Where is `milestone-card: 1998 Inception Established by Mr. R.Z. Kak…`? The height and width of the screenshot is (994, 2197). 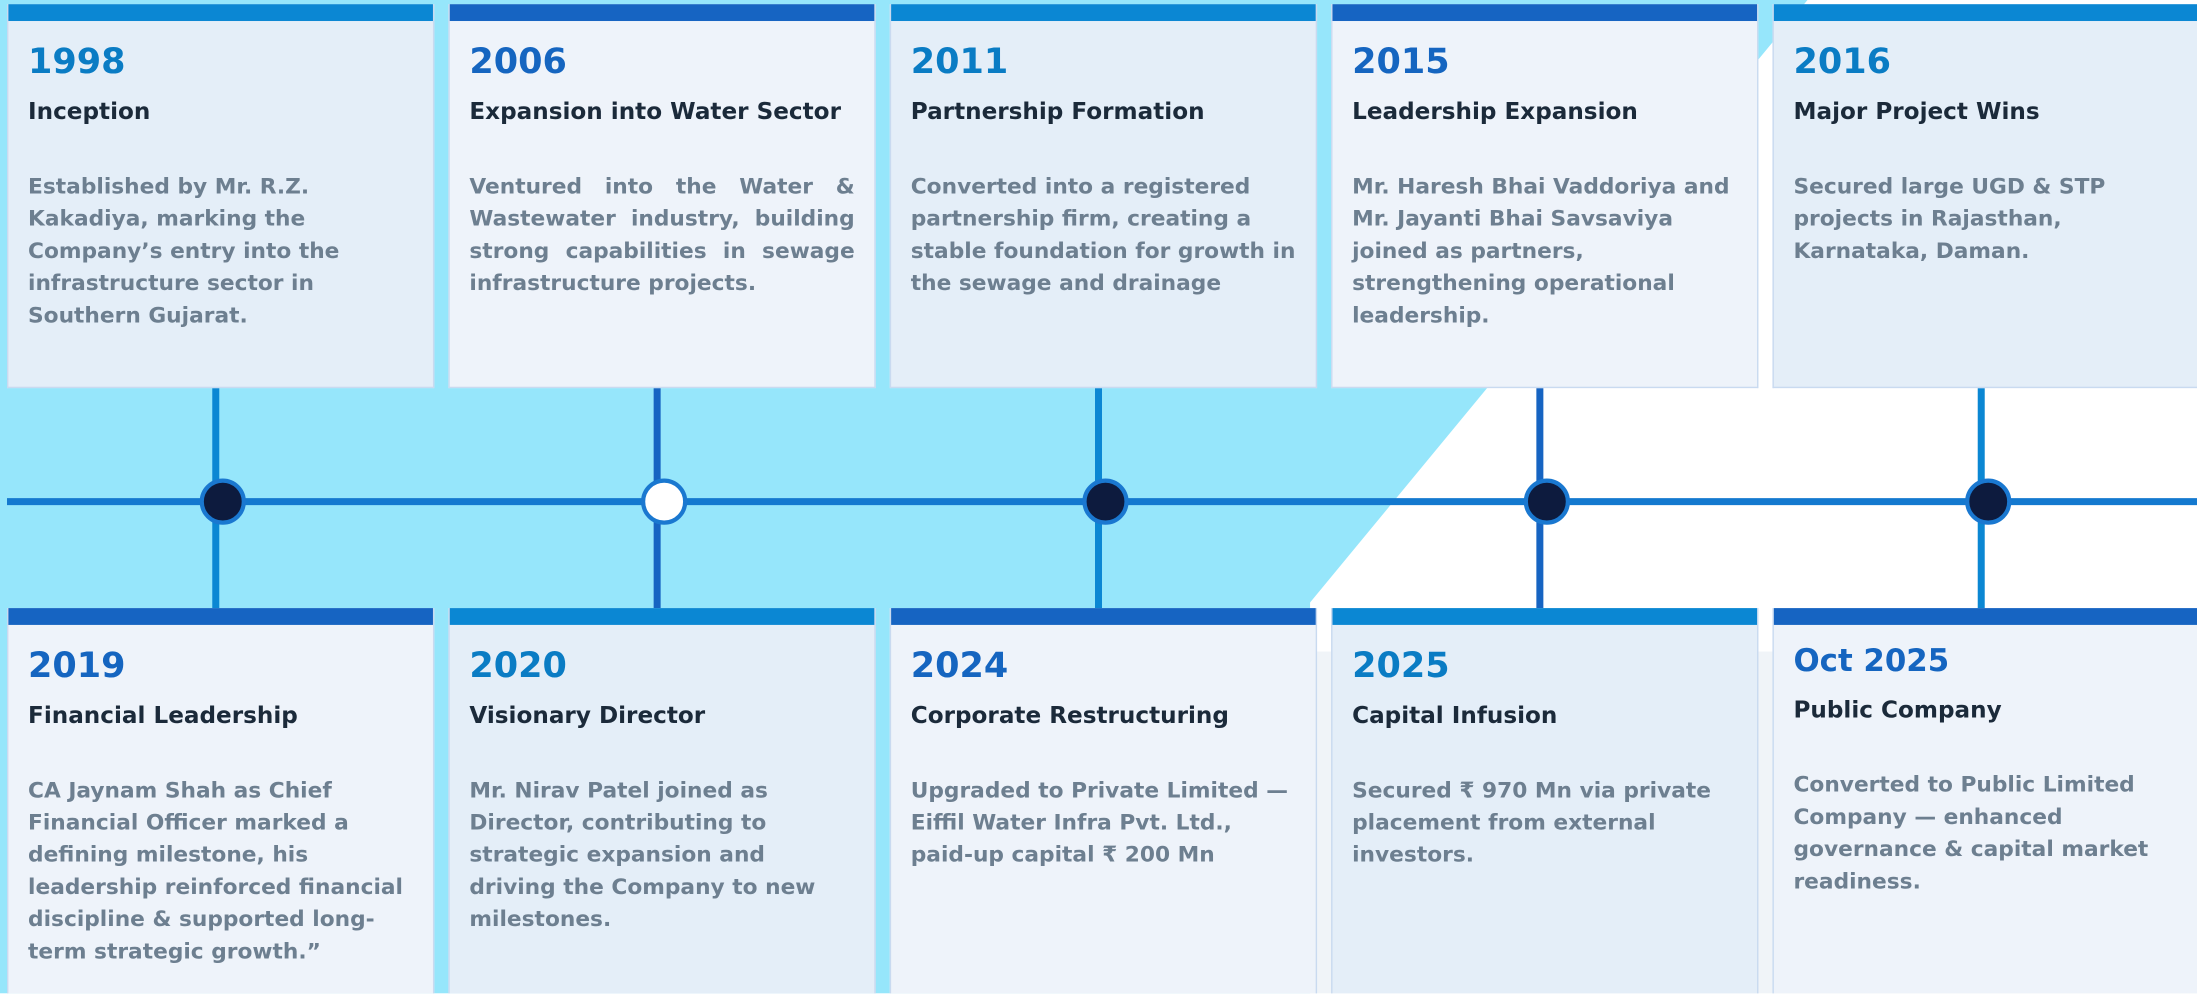
milestone-card: 1998 Inception Established by Mr. R.Z. Kak… is located at coordinates (221, 196).